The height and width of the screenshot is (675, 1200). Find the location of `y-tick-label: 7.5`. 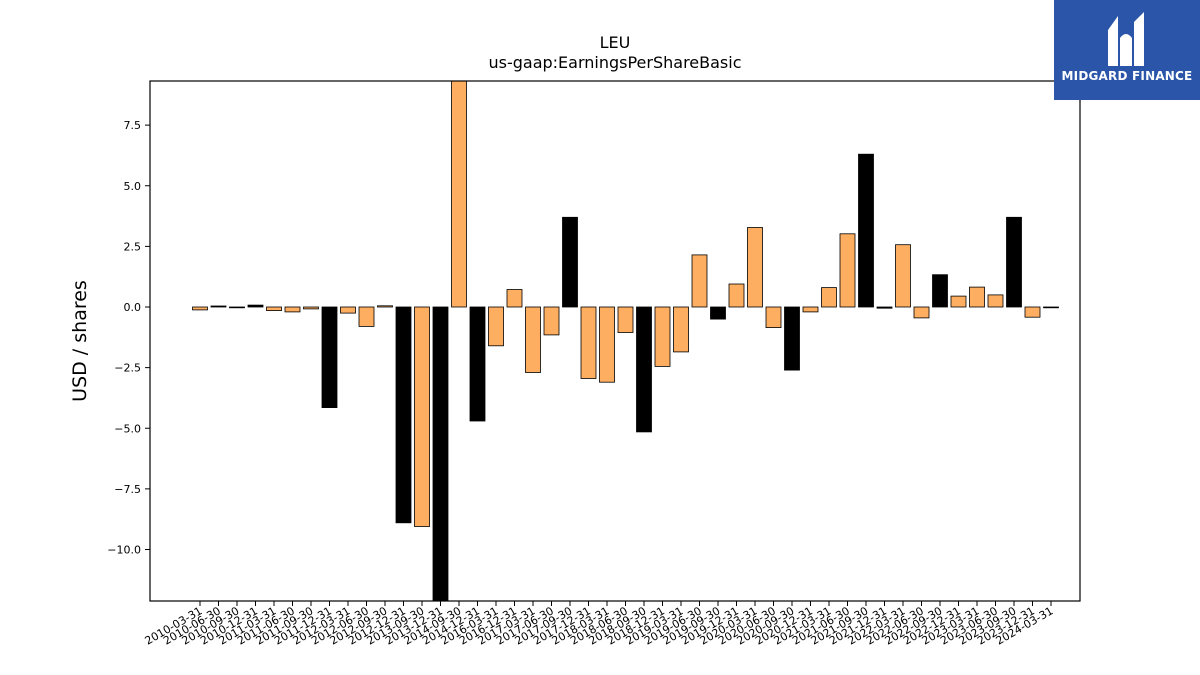

y-tick-label: 7.5 is located at coordinates (133, 125).